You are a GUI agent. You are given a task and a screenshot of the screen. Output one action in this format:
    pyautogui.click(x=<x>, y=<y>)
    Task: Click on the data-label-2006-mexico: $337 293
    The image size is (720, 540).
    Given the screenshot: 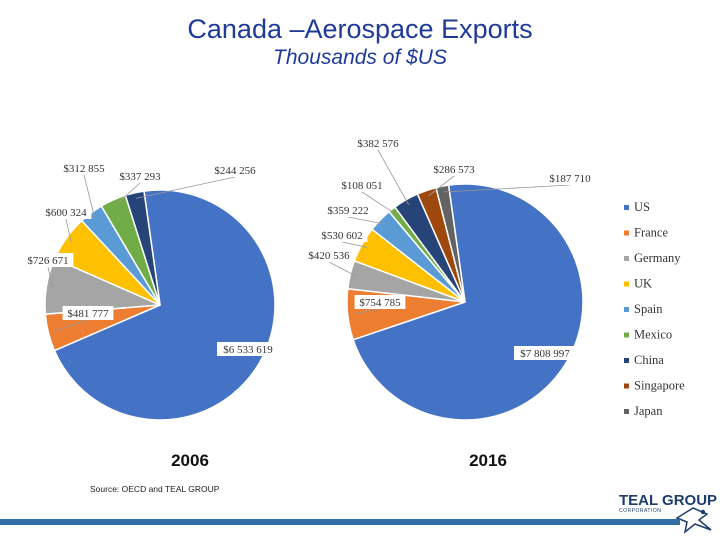 What is the action you would take?
    pyautogui.click(x=140, y=177)
    